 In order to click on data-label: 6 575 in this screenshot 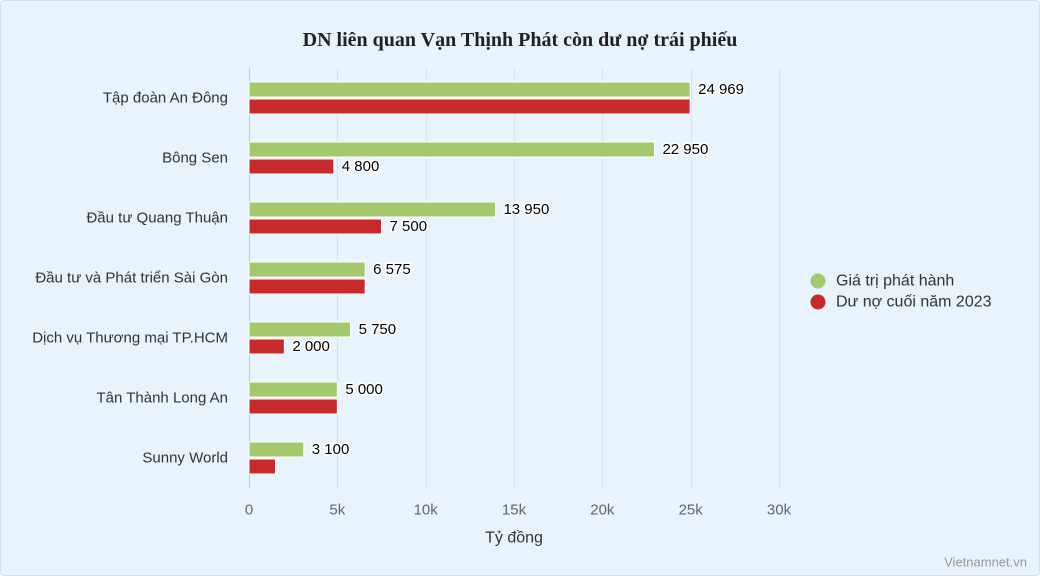, I will do `click(392, 269)`.